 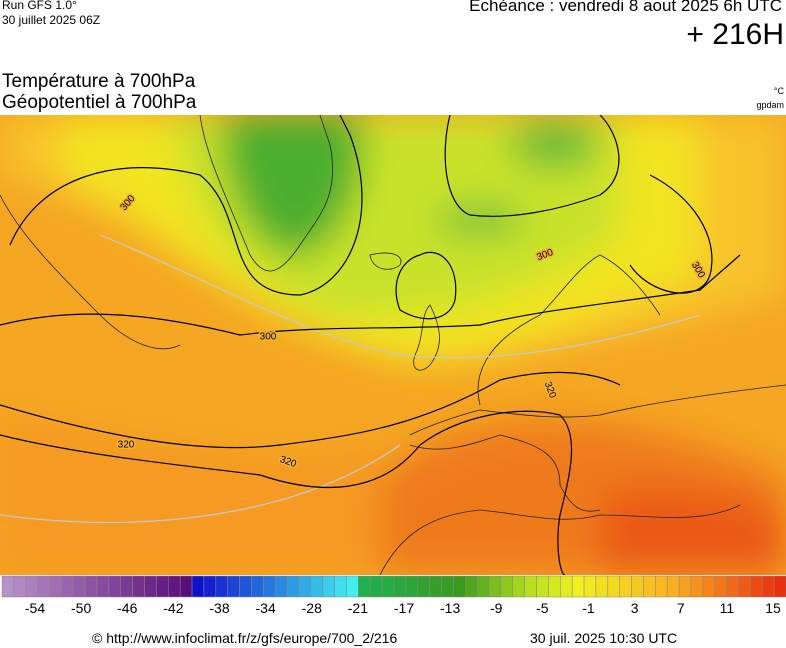 What do you see at coordinates (39, 6) in the screenshot?
I see `run-label: Run GFS 1.0°` at bounding box center [39, 6].